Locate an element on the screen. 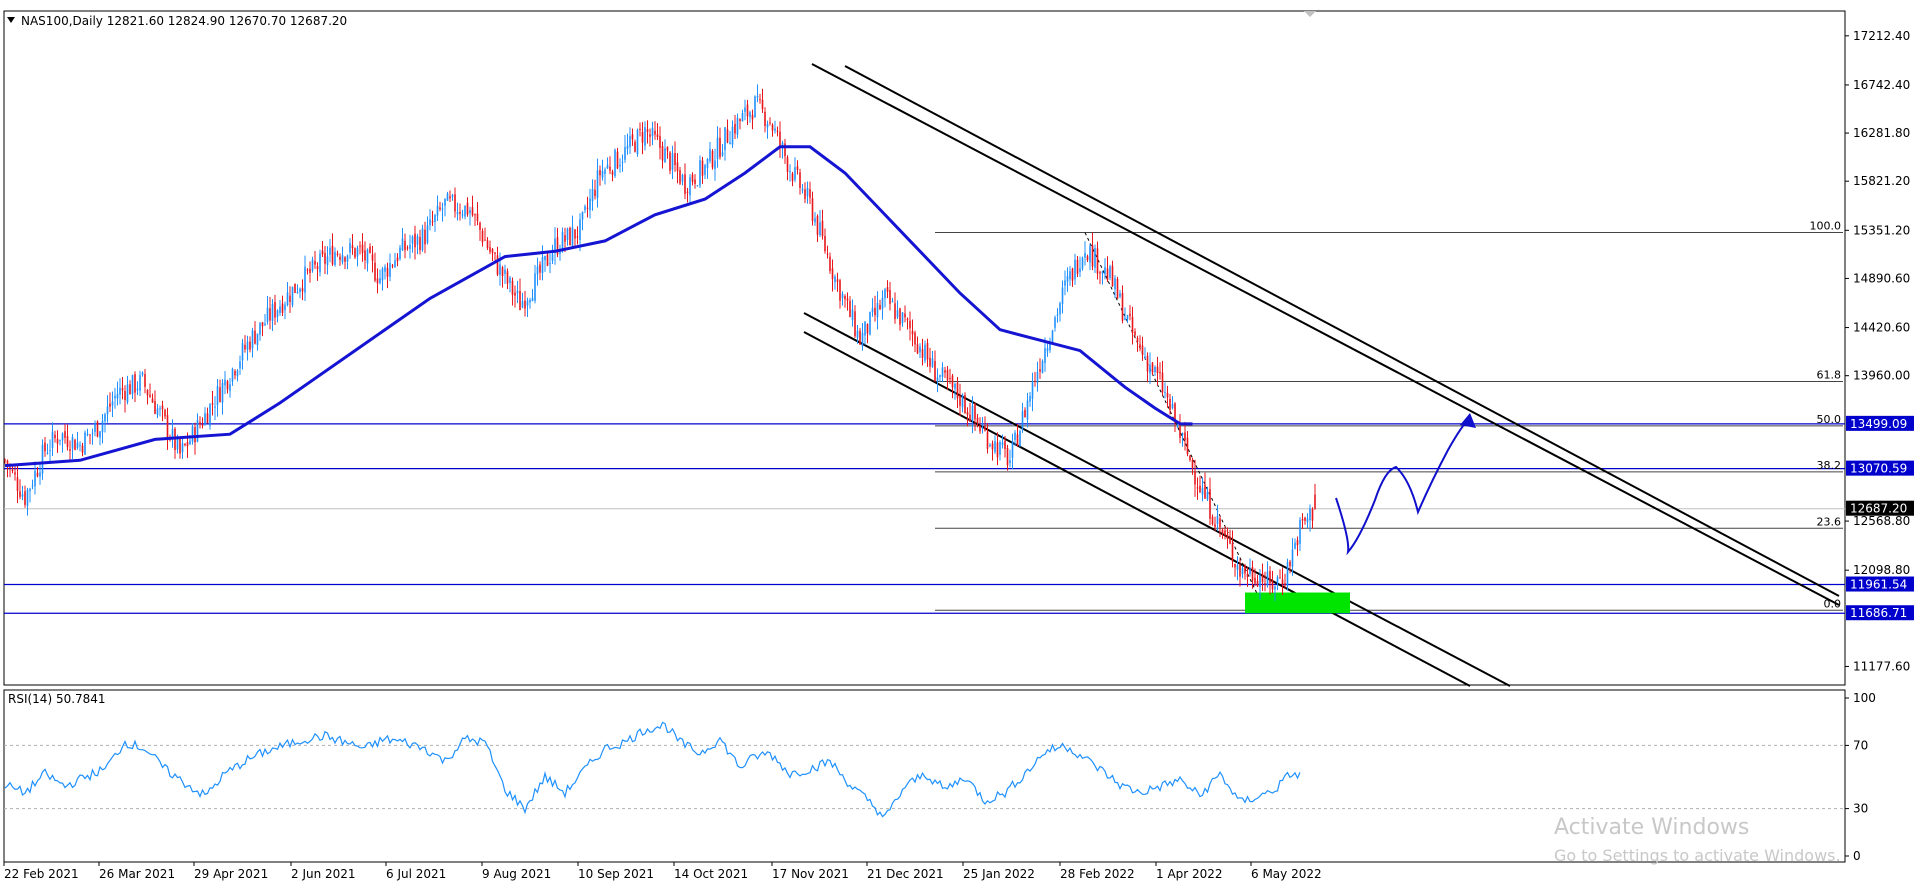 This screenshot has height=894, width=1919. time-tick-label: 2 Jun 2021 is located at coordinates (323, 874).